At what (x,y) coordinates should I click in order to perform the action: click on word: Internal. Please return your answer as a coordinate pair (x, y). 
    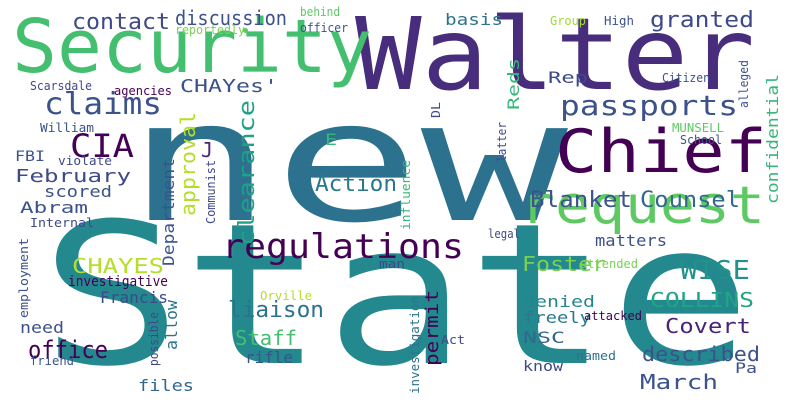
    Looking at the image, I should click on (62, 223).